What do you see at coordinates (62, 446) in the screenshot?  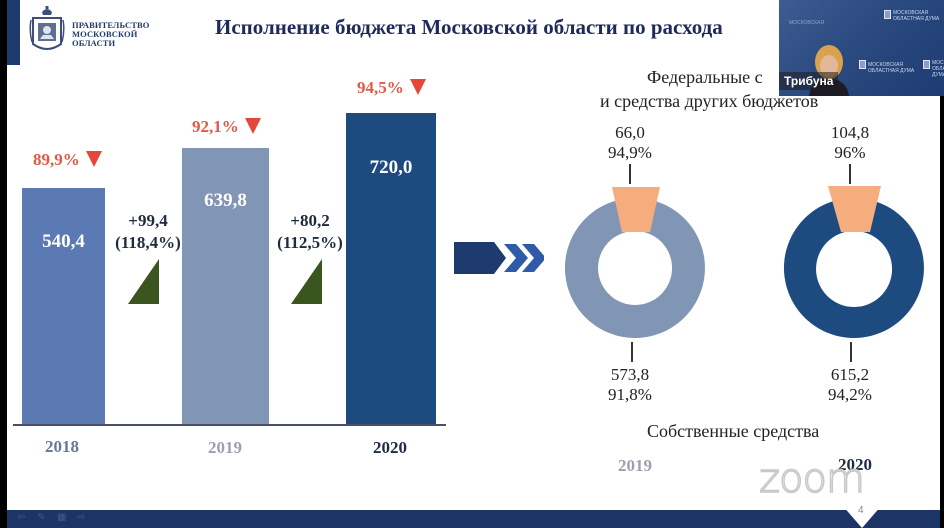 I see `year-label-2018: 2018` at bounding box center [62, 446].